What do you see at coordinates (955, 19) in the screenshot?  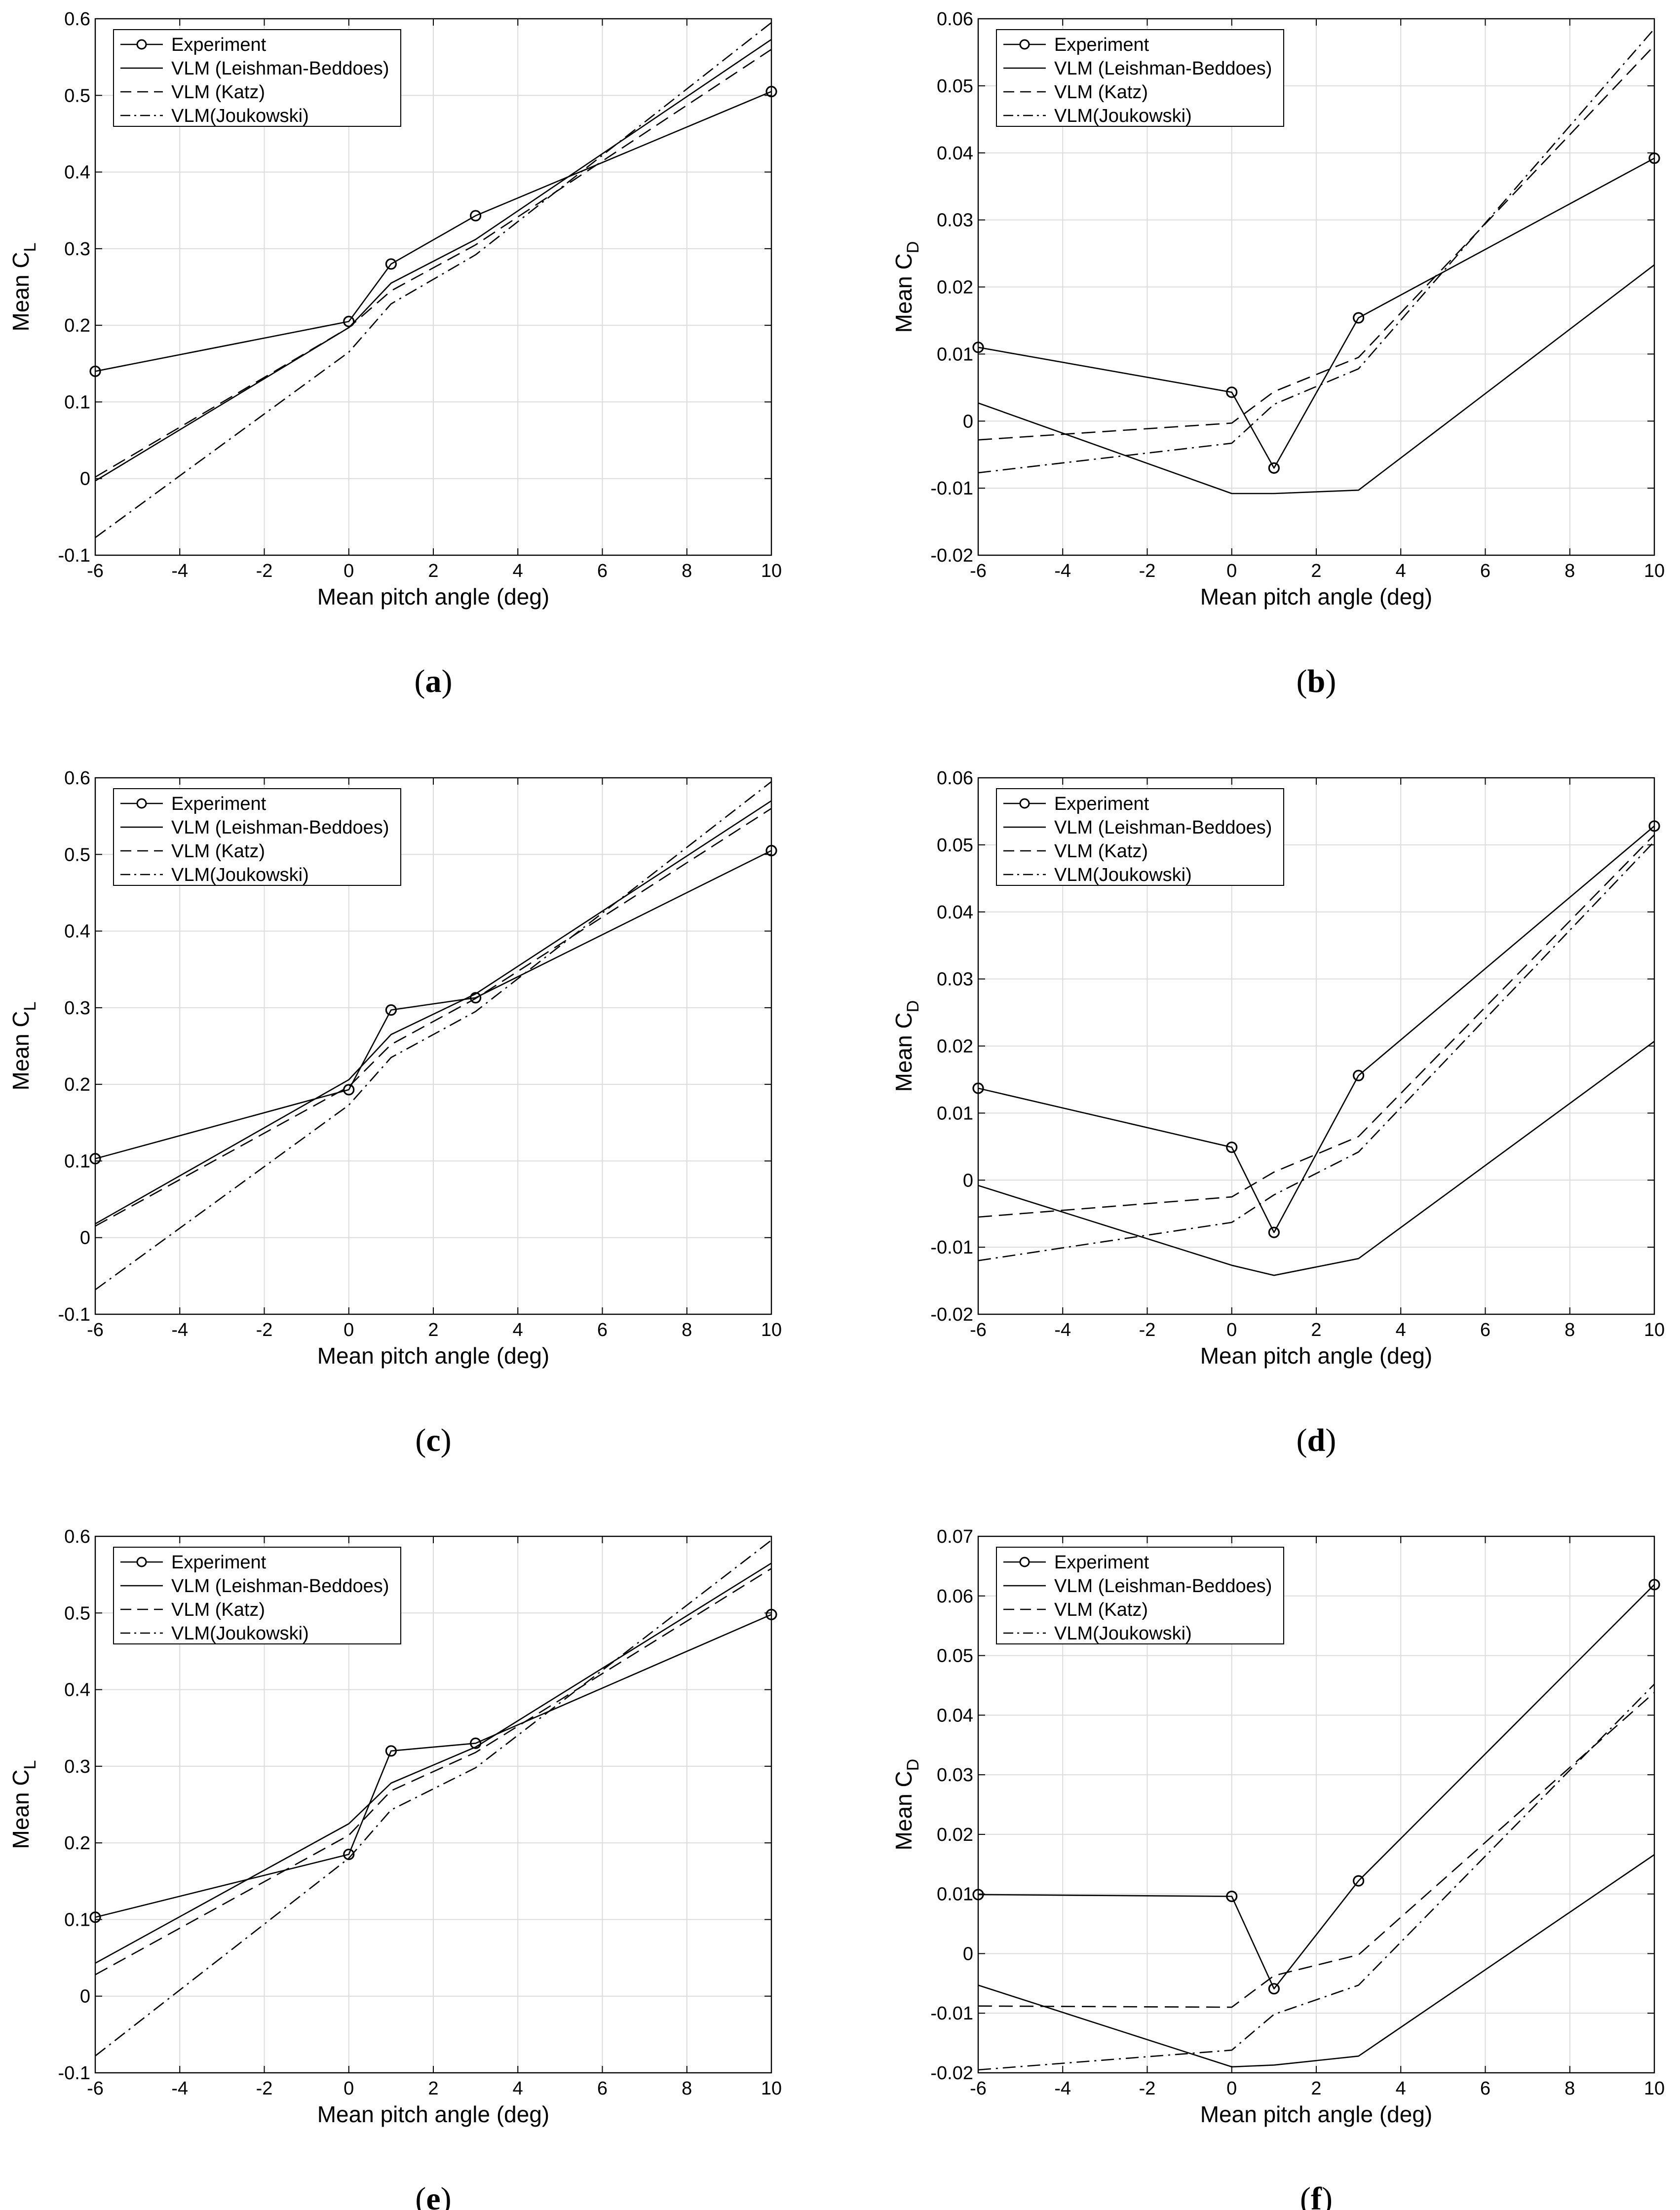 I see `y-tick-label: 0.06` at bounding box center [955, 19].